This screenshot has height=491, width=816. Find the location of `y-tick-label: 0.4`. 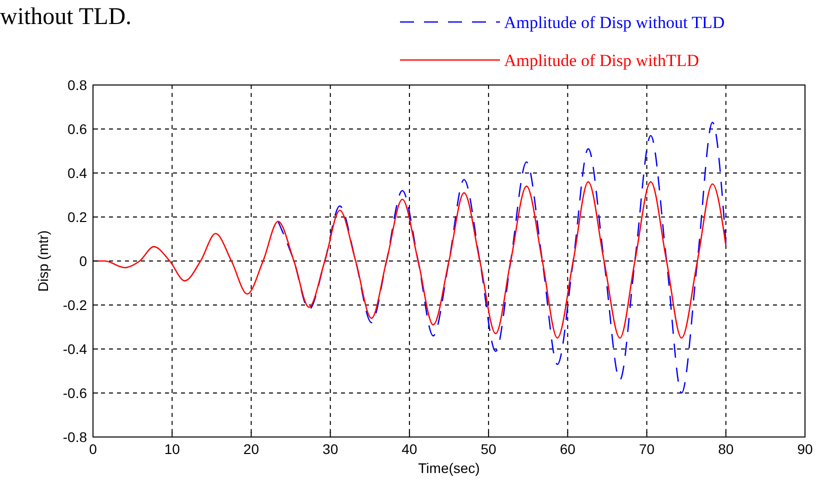

y-tick-label: 0.4 is located at coordinates (78, 173).